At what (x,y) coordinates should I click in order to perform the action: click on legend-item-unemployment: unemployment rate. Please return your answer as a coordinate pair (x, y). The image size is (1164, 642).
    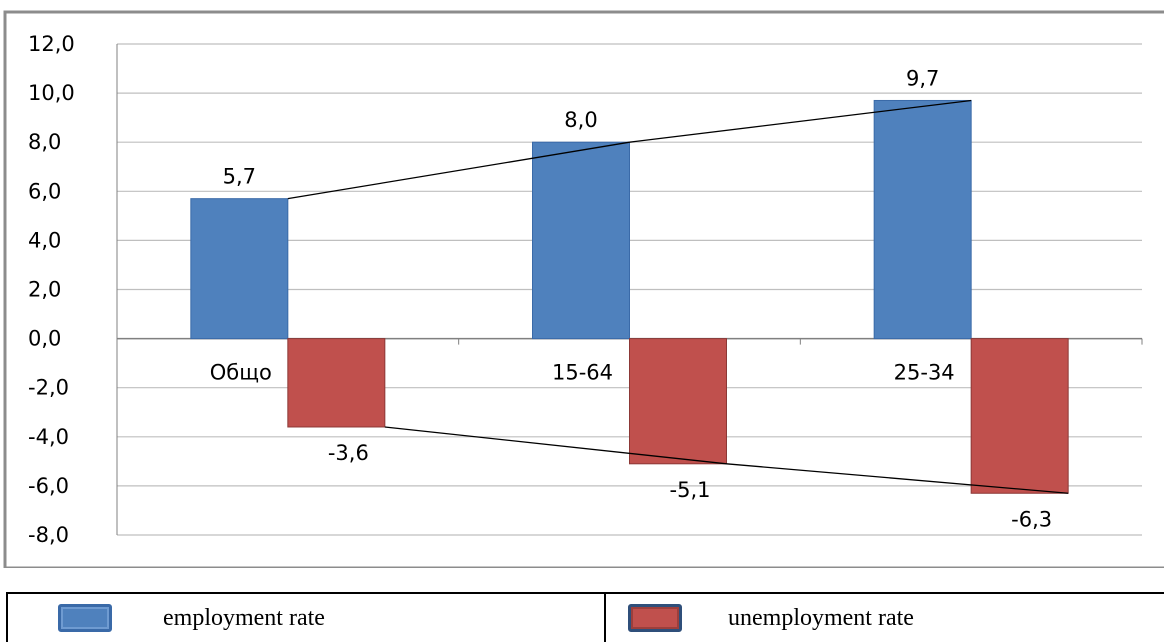
    Looking at the image, I should click on (885, 618).